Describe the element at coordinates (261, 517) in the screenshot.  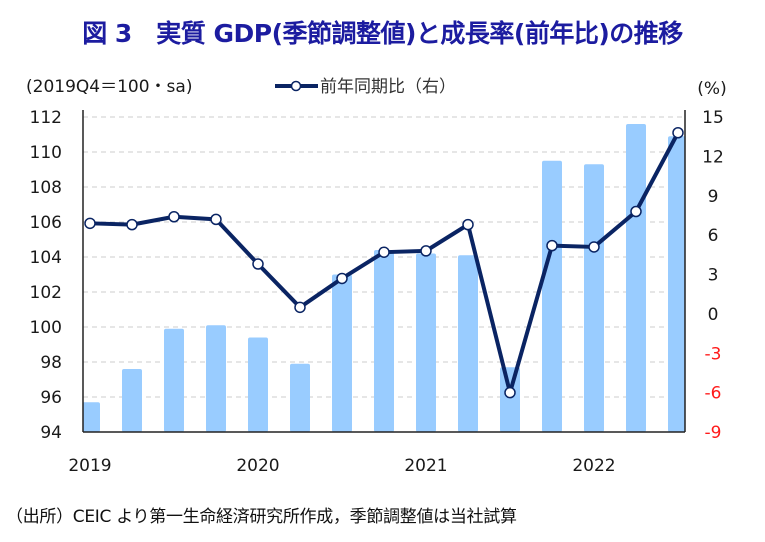
I see `footnote: （出所）CEIC より第一生命経済研究所作成，季節調整値は当社試算` at that location.